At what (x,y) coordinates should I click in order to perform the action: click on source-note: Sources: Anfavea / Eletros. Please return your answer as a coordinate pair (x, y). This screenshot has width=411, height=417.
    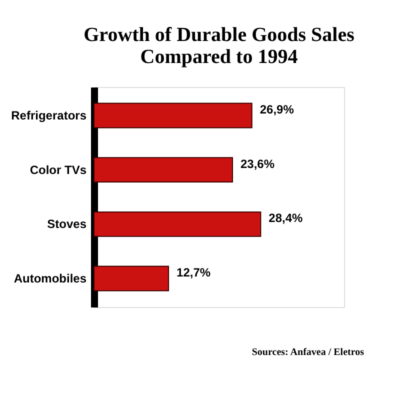
    Looking at the image, I should click on (308, 352).